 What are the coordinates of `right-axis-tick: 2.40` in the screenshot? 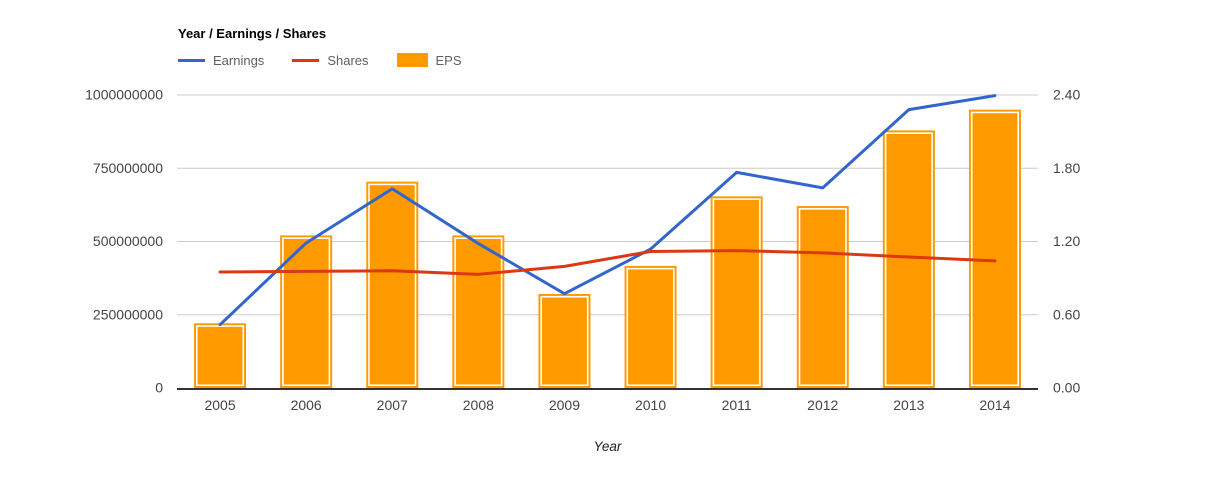 It's located at (1066, 95).